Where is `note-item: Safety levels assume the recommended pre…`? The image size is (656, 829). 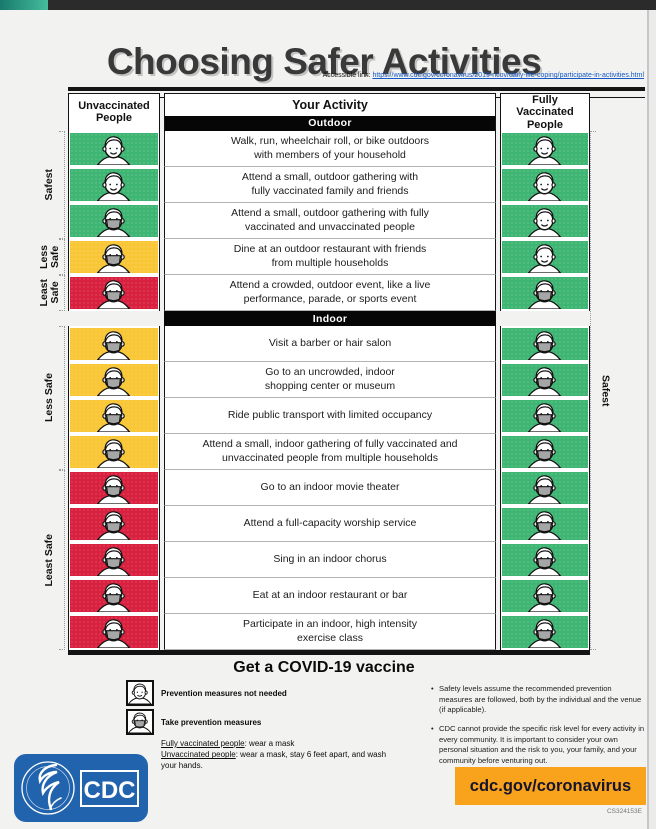 note-item: Safety levels assume the recommended pre… is located at coordinates (538, 700).